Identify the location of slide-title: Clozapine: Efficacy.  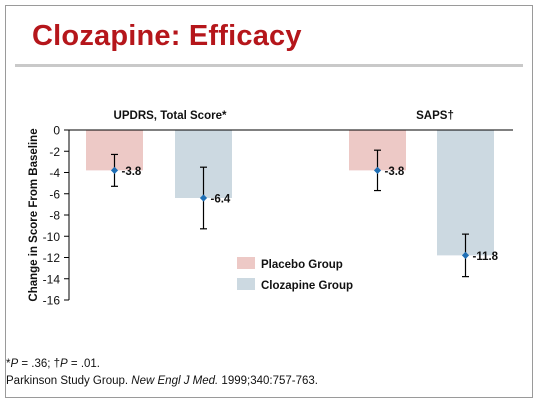
(167, 36).